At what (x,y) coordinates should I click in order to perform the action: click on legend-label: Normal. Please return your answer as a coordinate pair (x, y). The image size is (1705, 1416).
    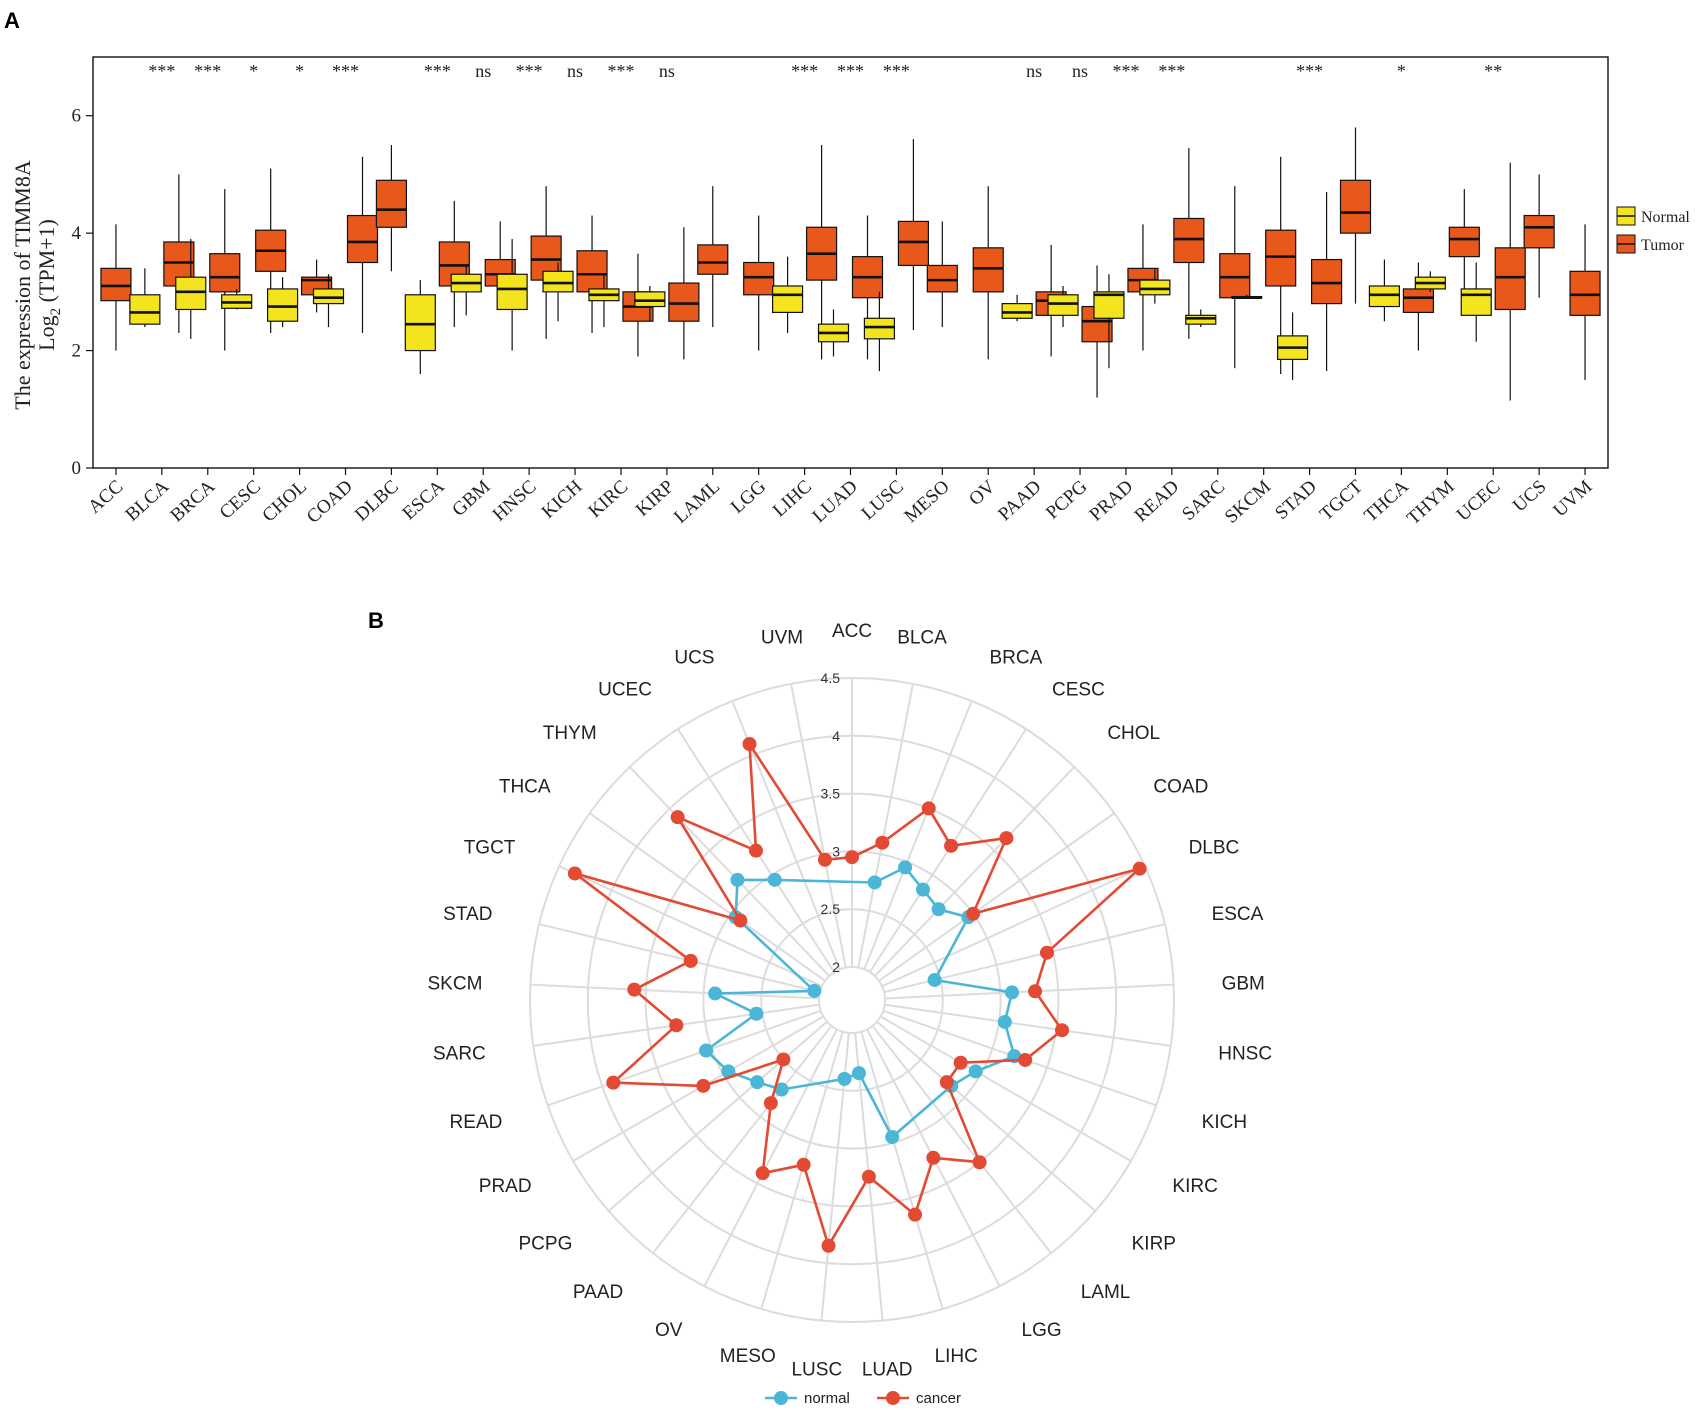
    Looking at the image, I should click on (1665, 217).